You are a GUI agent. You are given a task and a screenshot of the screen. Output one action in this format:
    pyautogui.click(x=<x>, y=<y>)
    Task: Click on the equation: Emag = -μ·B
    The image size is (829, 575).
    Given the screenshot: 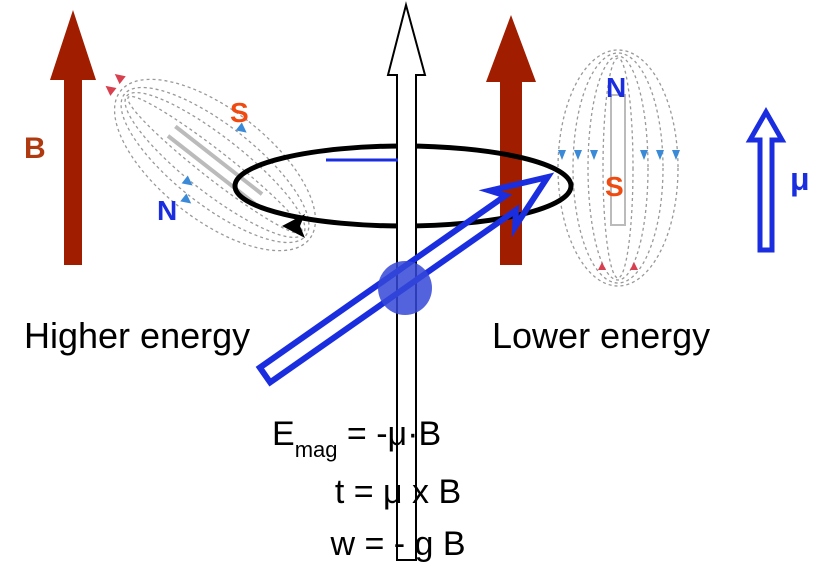 What is the action you would take?
    pyautogui.click(x=356, y=438)
    